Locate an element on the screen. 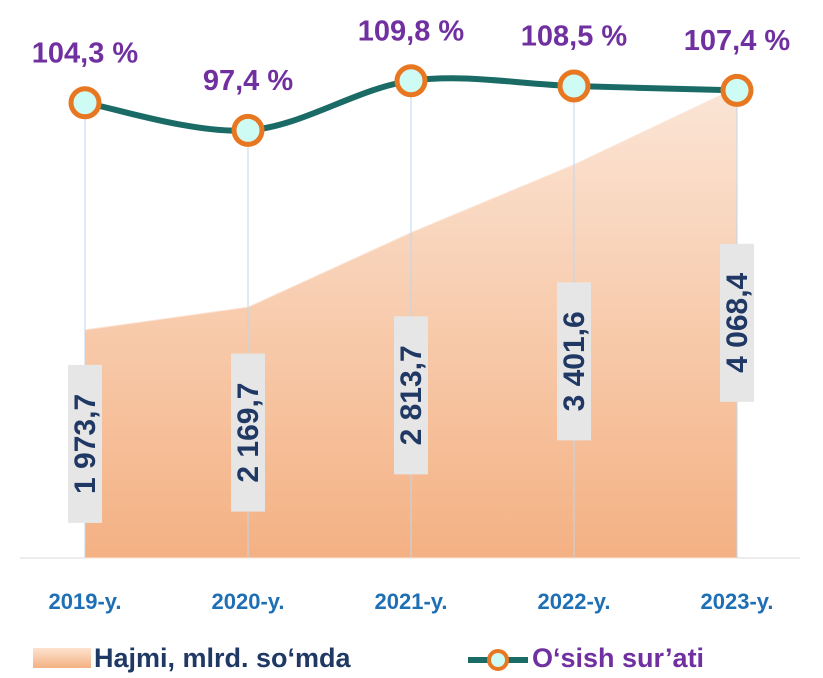 This screenshot has height=678, width=823. value-label: 2 813,7 is located at coordinates (411, 395).